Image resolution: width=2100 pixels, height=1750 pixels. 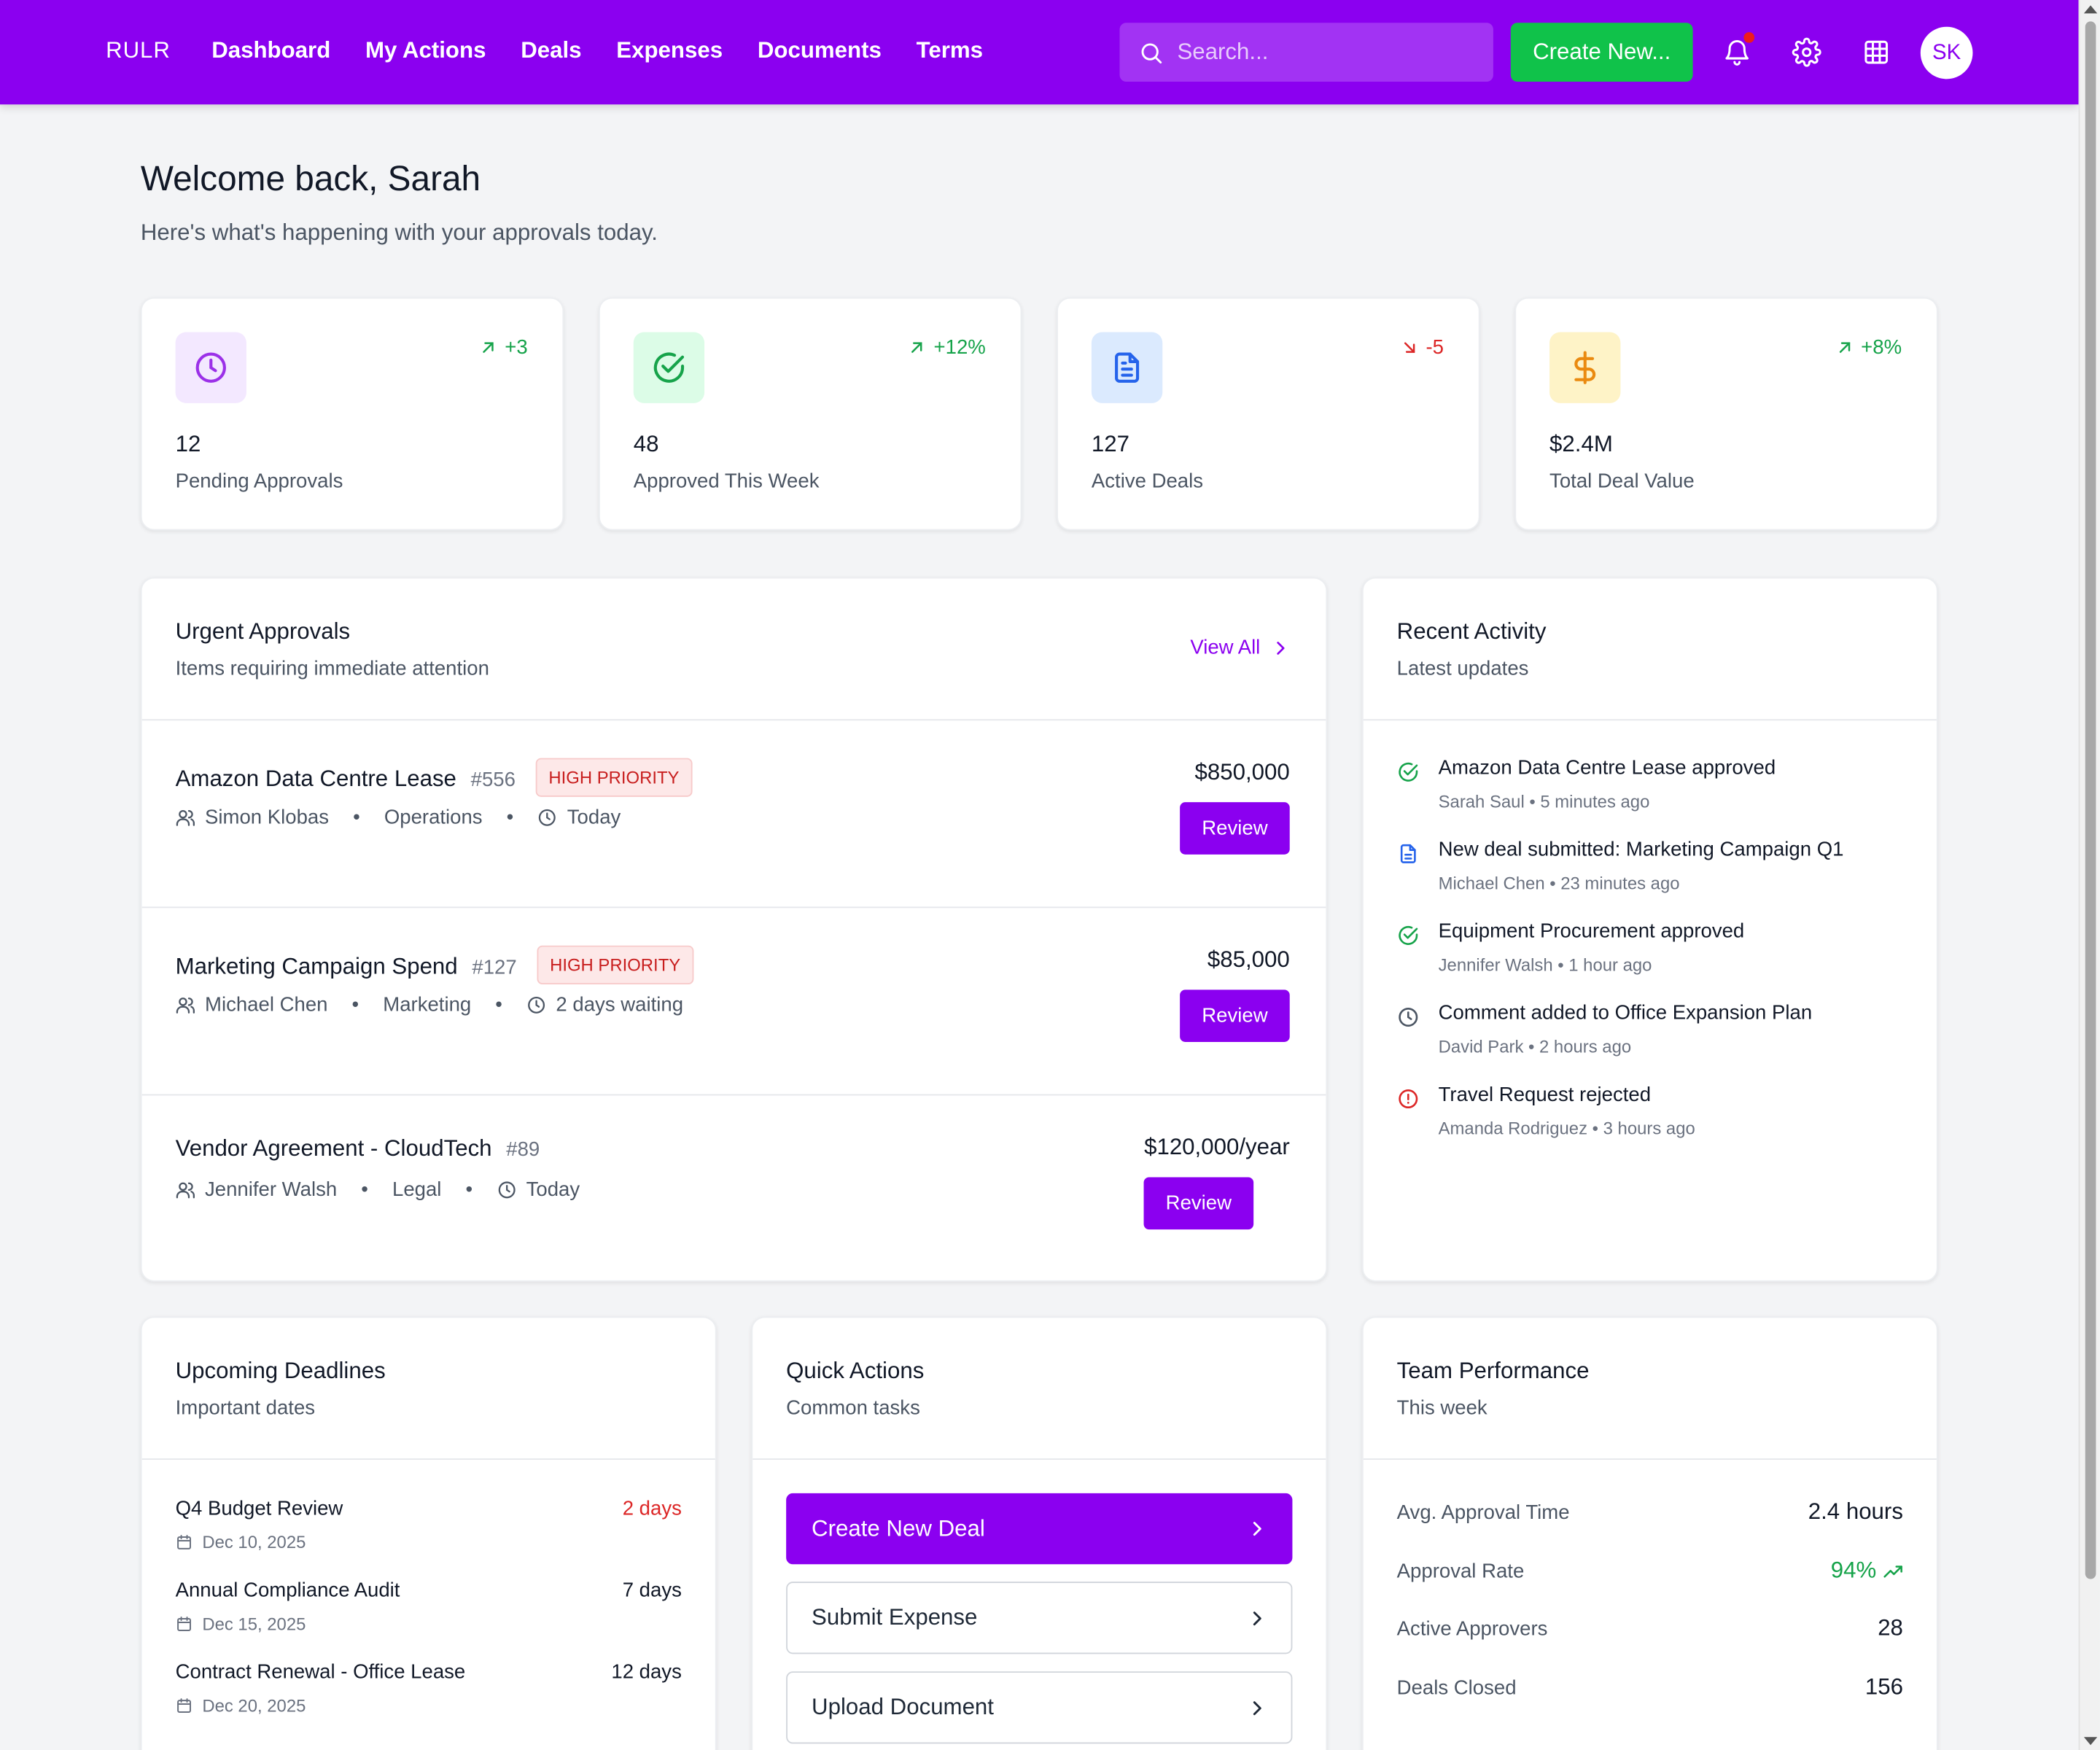 I want to click on create-new-deal-button: Create New Deal, so click(x=1039, y=1529).